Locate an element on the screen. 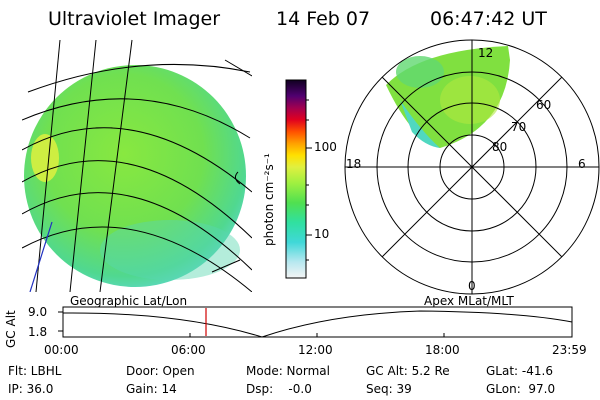 The height and width of the screenshot is (400, 600). timeline-right-label: Apex MLat/MLT is located at coordinates (469, 301).